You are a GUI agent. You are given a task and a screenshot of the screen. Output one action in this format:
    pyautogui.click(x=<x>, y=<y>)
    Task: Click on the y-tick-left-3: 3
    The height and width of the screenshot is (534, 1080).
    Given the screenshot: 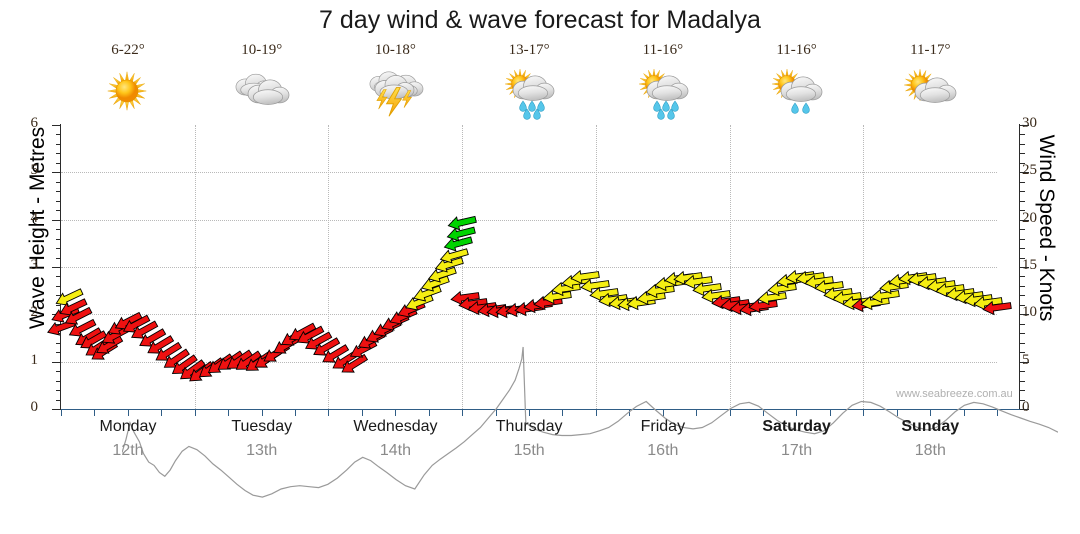 What is the action you would take?
    pyautogui.click(x=34, y=265)
    